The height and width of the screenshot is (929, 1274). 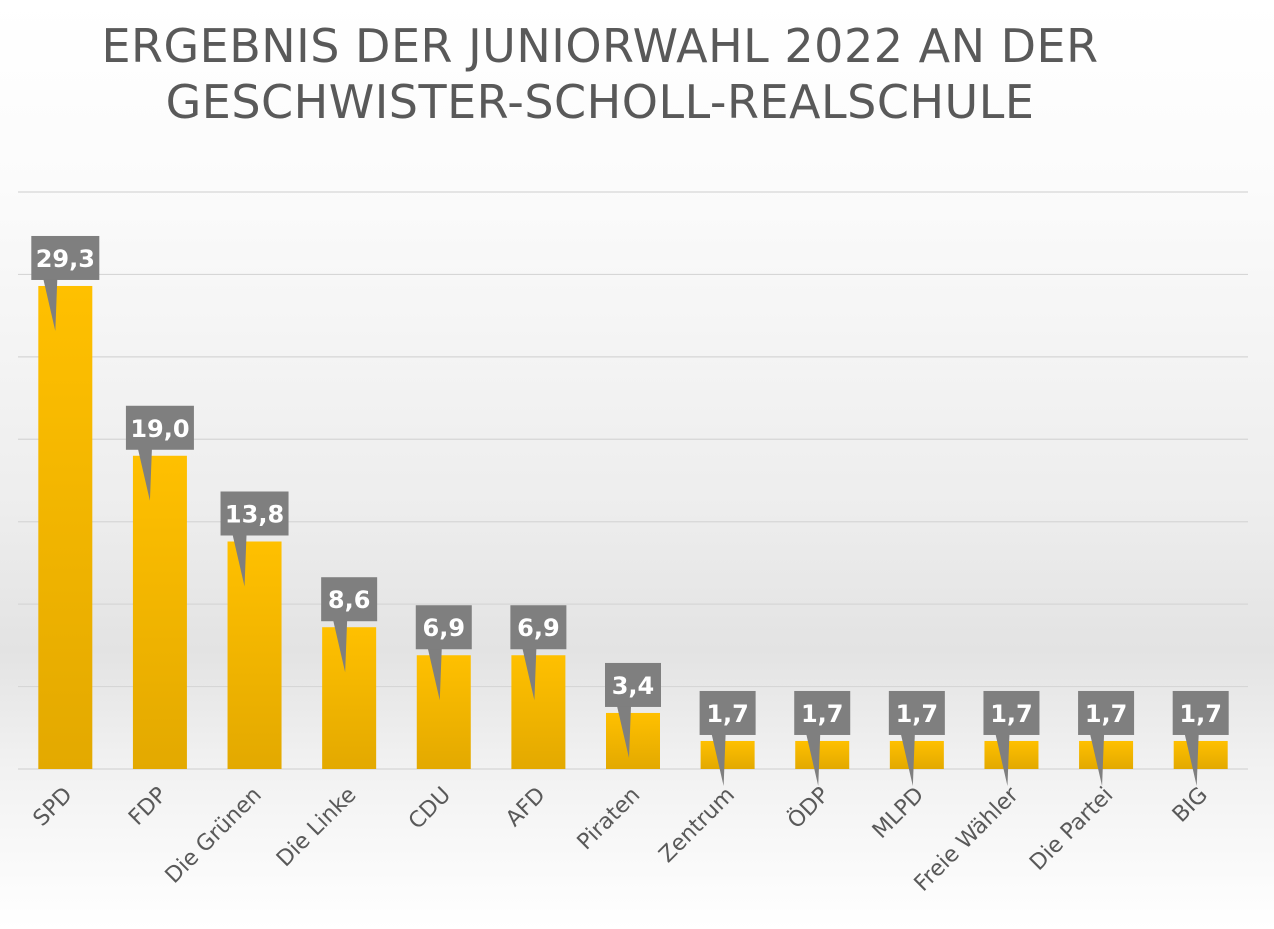 What do you see at coordinates (430, 809) in the screenshot?
I see `x-tick-label: CDU` at bounding box center [430, 809].